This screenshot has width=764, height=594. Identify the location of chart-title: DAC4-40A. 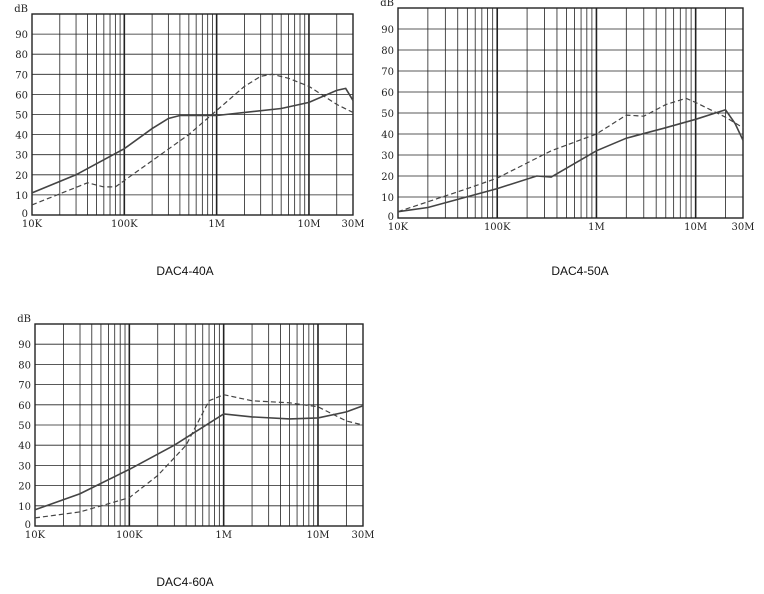
(184, 271).